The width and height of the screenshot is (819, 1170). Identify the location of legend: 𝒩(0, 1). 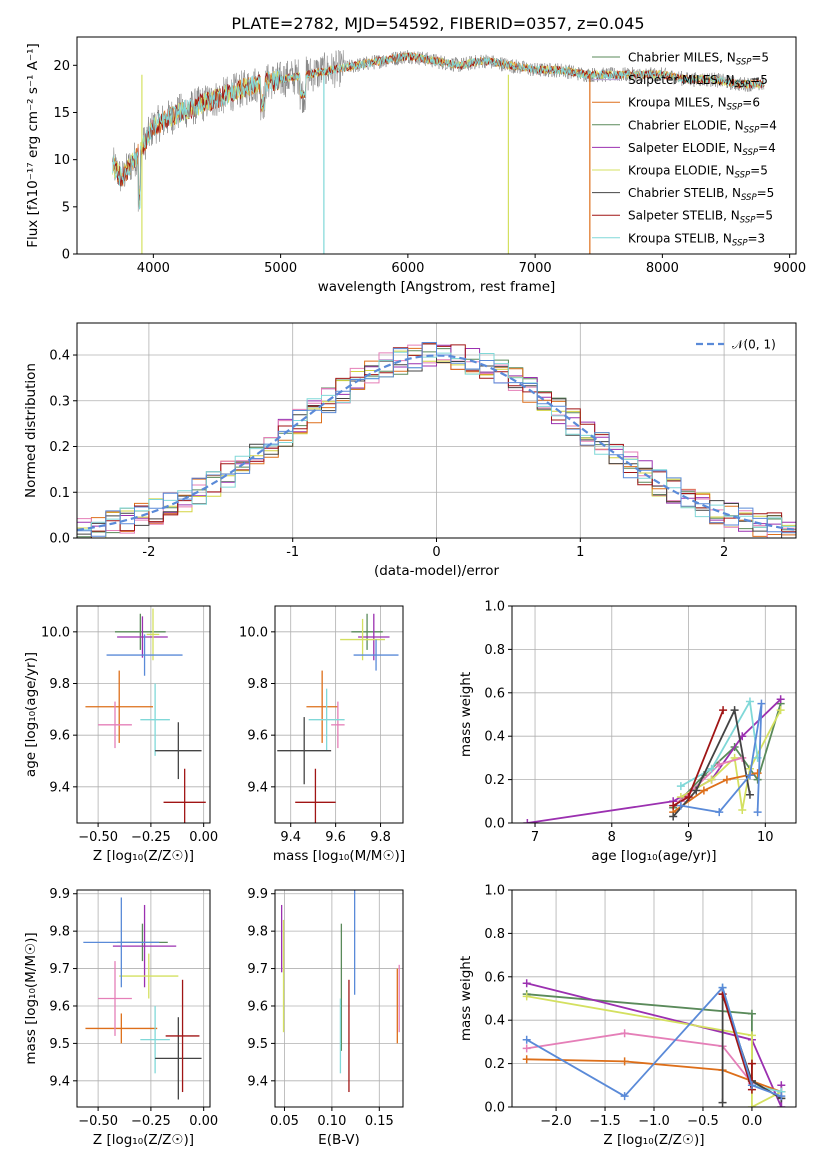
(736, 345).